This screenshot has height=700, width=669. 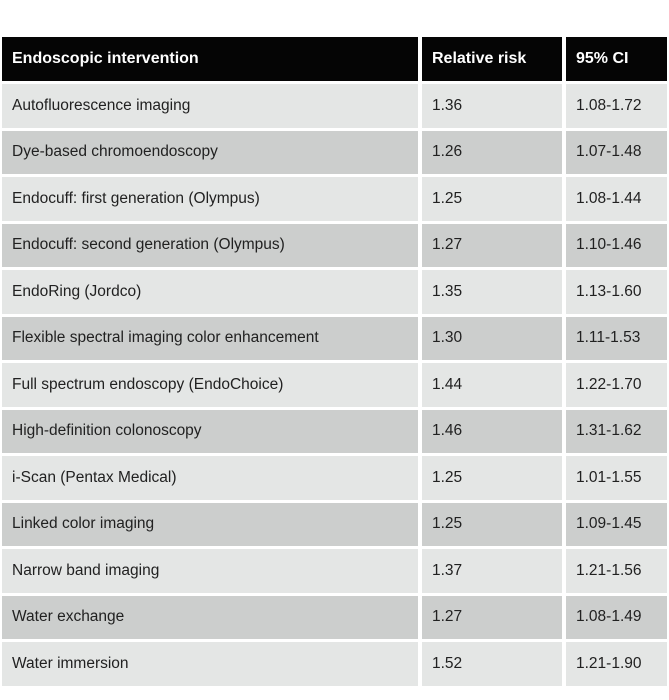 I want to click on intervention-cell: i-Scan (Pentax Medical), so click(x=210, y=478).